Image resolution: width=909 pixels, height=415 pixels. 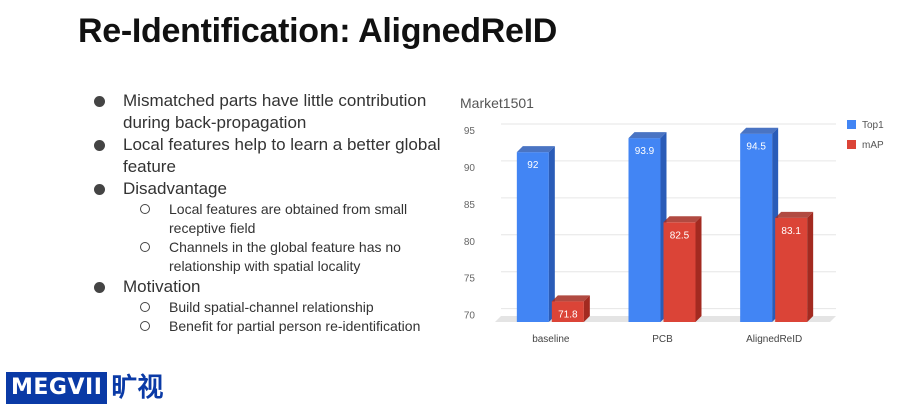 I want to click on x-tick-label: AlignedReID, so click(x=774, y=339).